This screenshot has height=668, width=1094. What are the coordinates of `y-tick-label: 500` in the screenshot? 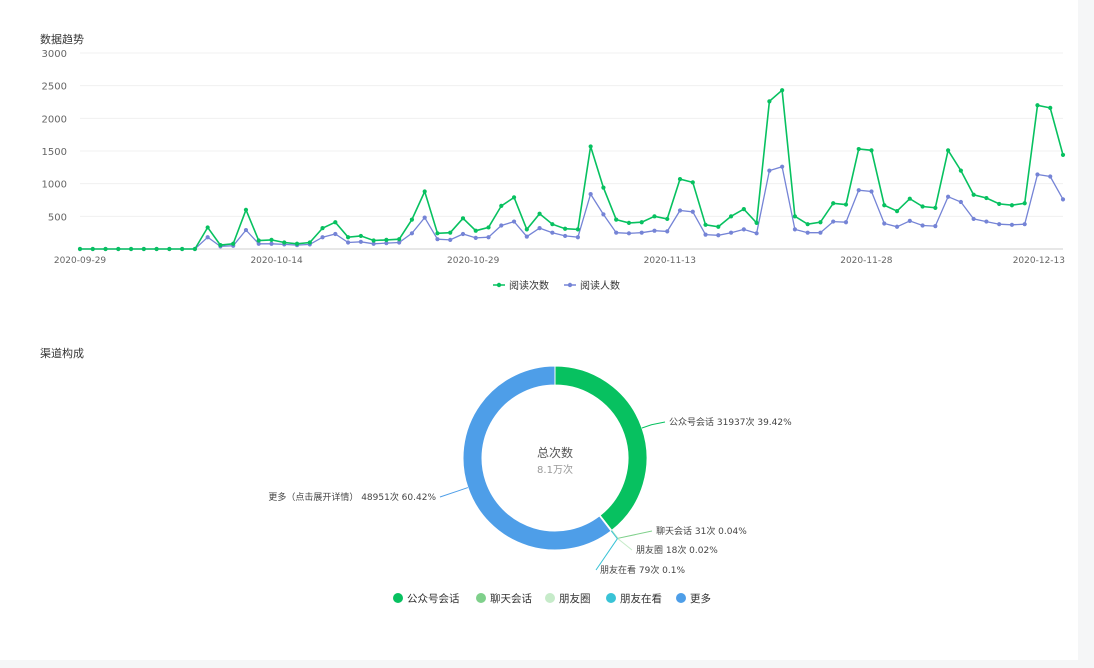 It's located at (57, 217).